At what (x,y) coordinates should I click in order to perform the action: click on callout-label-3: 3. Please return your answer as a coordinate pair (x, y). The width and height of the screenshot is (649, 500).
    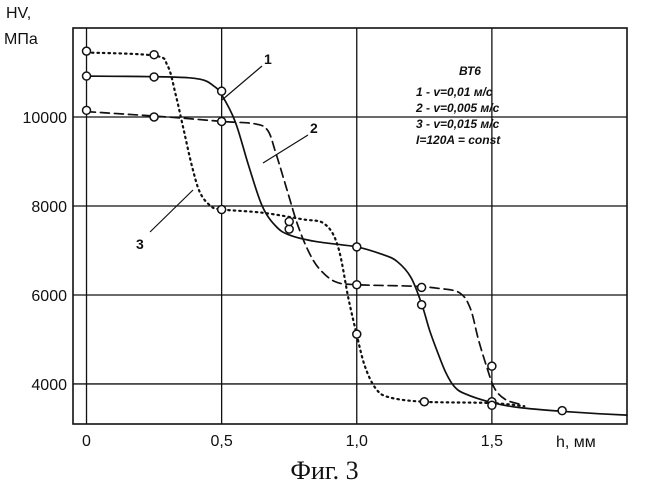
    Looking at the image, I should click on (140, 244).